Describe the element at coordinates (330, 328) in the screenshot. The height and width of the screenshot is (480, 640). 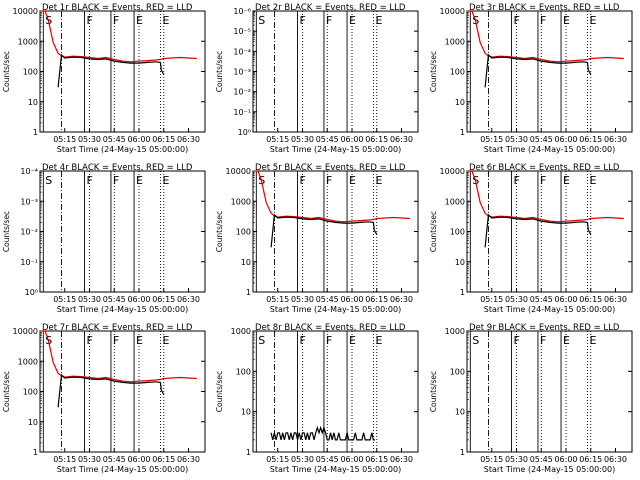
I see `chart-title: Det 8r BLACK = Events, RED = LLD` at that location.